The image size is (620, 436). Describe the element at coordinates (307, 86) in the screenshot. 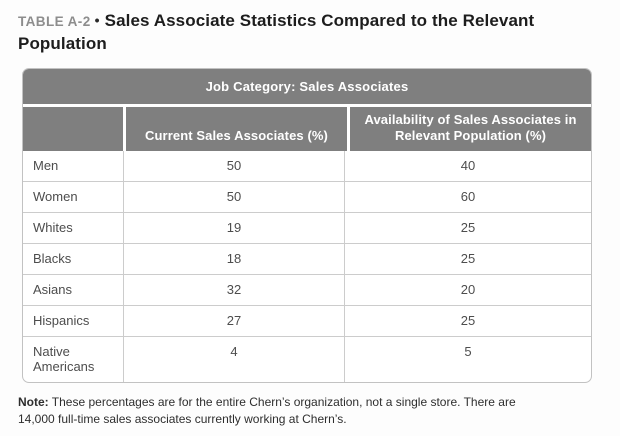

I see `table-spanning-header: Job Category: Sales Associates` at that location.